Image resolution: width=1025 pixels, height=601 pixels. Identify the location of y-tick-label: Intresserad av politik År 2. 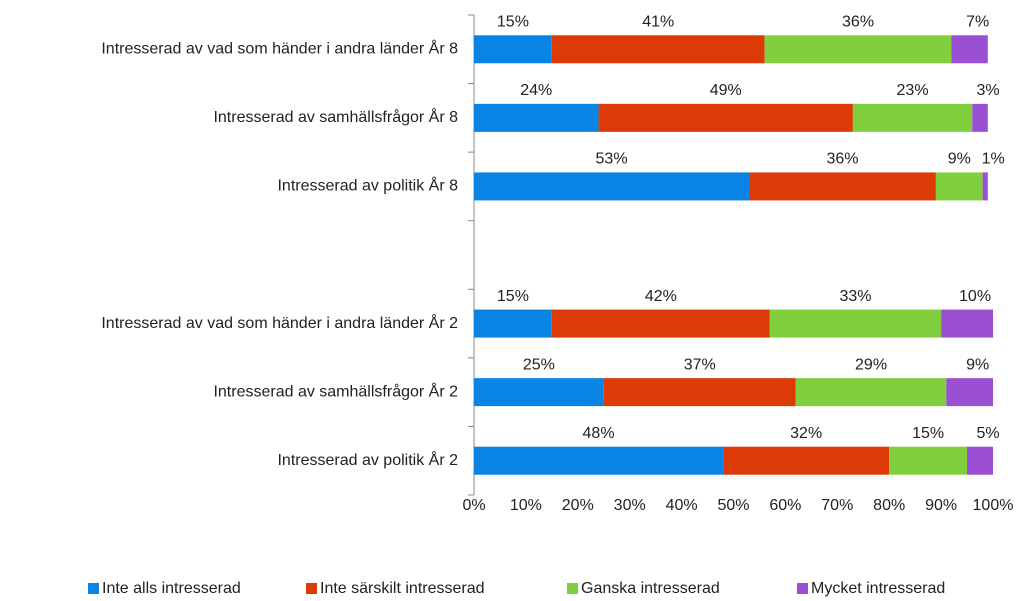
(367, 459).